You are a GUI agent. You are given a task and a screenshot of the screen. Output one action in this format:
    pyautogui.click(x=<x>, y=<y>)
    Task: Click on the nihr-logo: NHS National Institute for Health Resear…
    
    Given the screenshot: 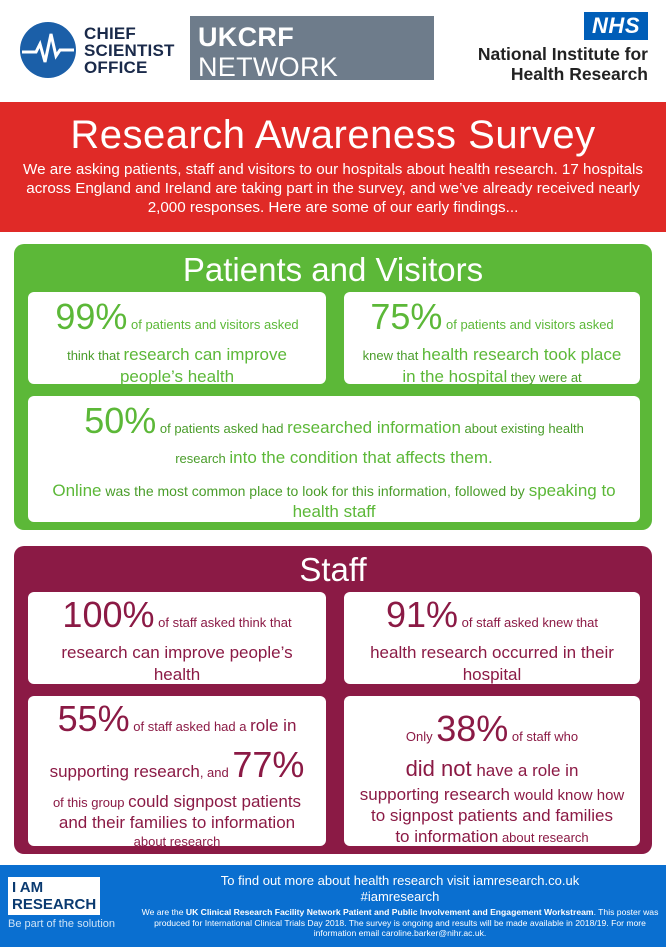 What is the action you would take?
    pyautogui.click(x=548, y=48)
    